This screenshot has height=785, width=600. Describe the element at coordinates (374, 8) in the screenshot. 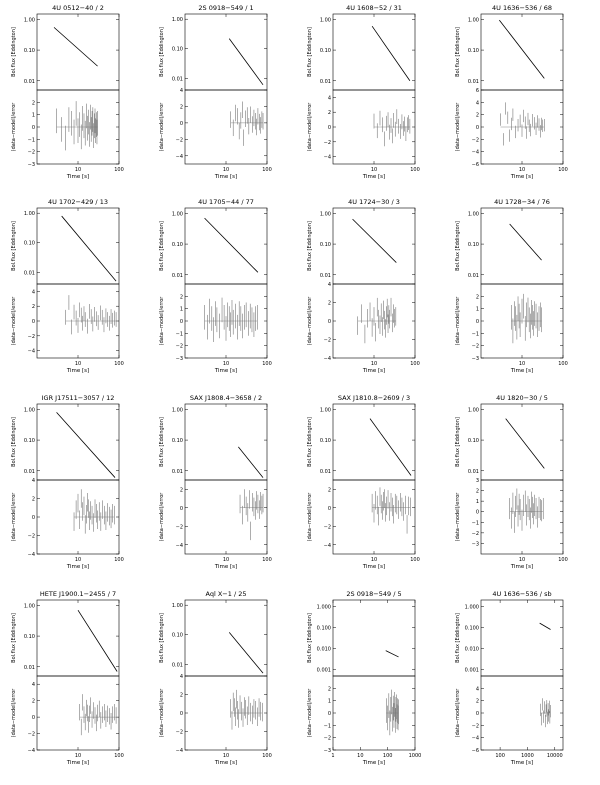

I see `panel-title: 4U 1608−52 / 31` at that location.